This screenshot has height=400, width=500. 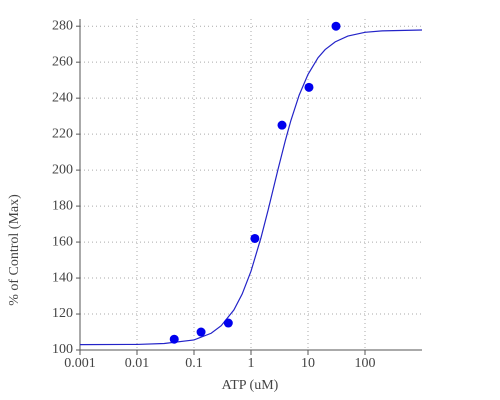 What do you see at coordinates (62, 313) in the screenshot?
I see `y-tick-label: 120` at bounding box center [62, 313].